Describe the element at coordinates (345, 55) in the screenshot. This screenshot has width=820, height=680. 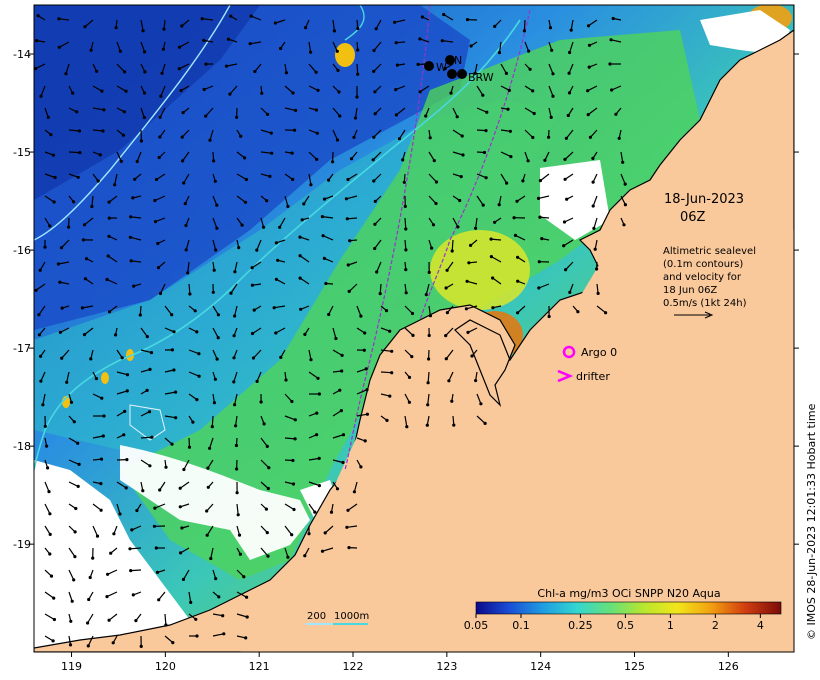
I see `reef-patch` at that location.